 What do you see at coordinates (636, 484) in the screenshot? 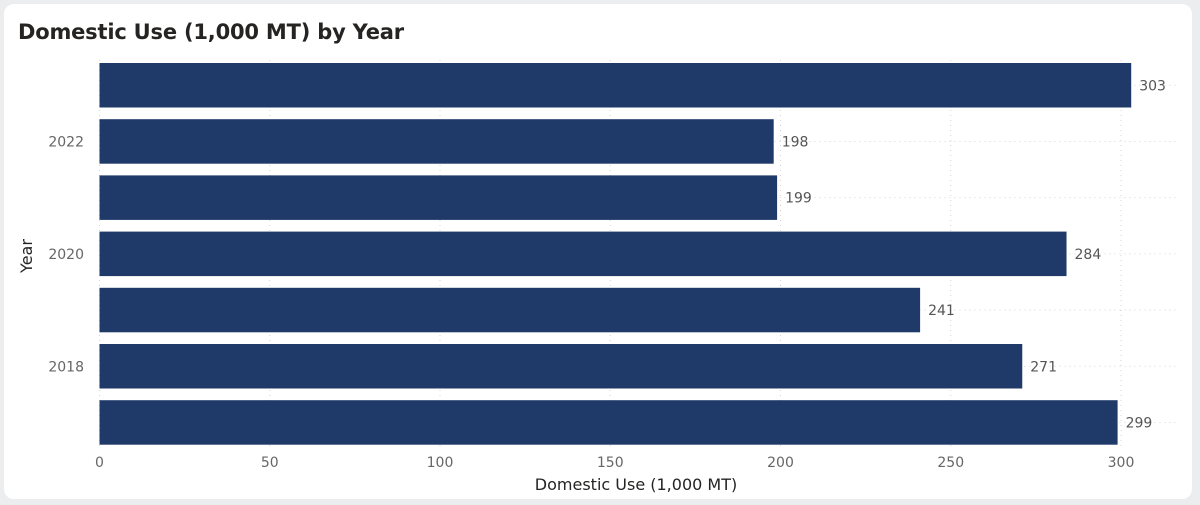
I see `x-axis-title: Domestic Use (1,000 MT)` at bounding box center [636, 484].